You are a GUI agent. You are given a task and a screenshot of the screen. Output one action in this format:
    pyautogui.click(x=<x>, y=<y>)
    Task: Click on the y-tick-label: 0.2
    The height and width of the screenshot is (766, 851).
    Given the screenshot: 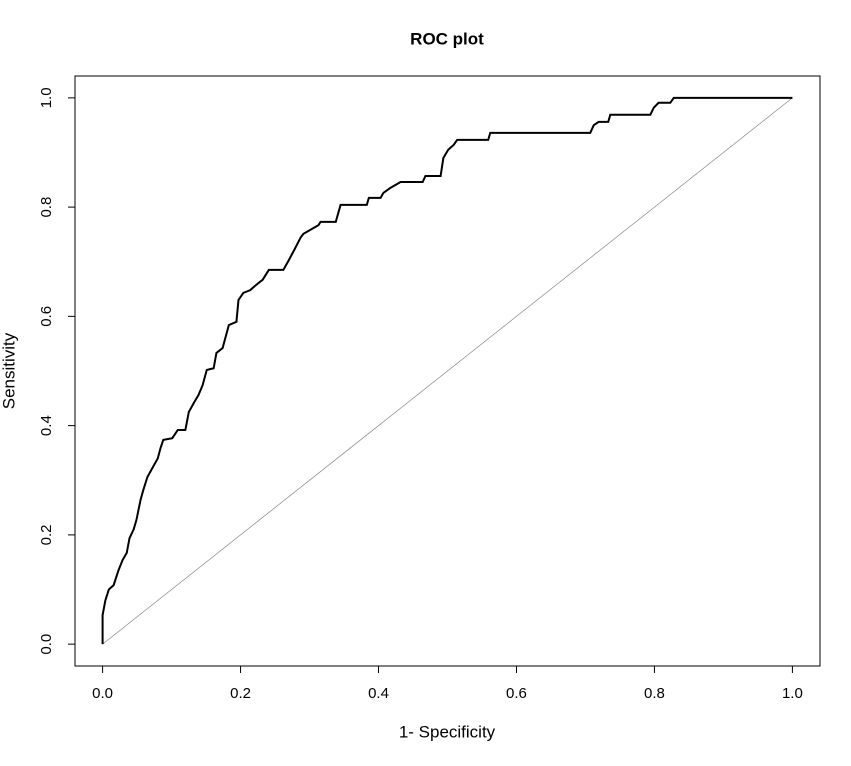 What is the action you would take?
    pyautogui.click(x=46, y=534)
    